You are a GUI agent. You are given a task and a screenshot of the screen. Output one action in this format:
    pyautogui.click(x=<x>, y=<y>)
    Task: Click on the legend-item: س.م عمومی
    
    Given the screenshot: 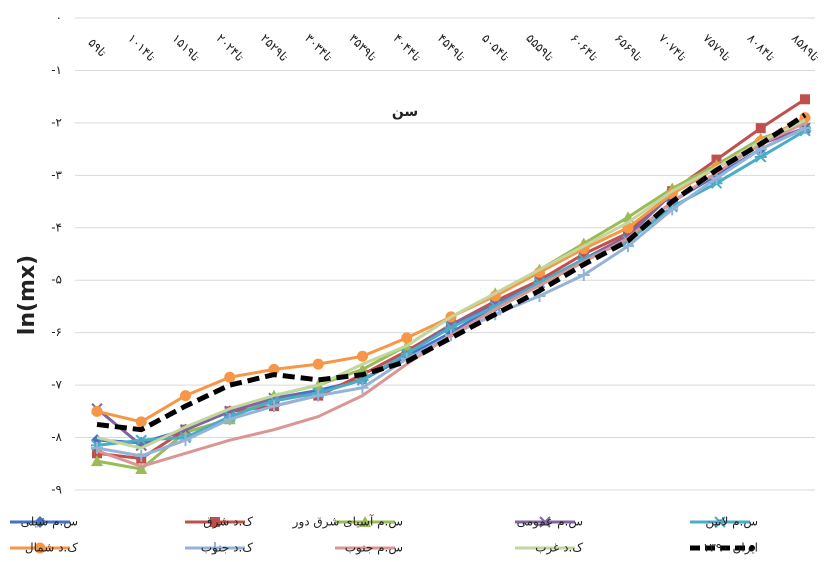 What is the action you would take?
    pyautogui.click(x=549, y=522)
    